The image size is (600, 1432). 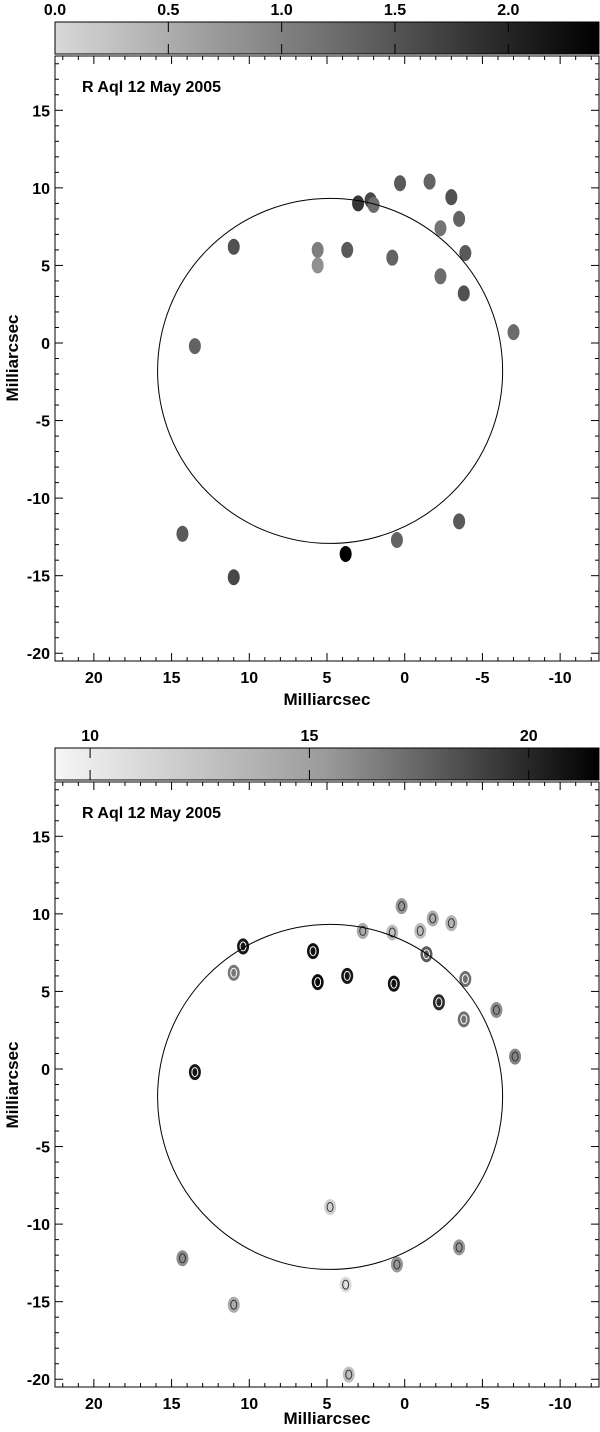 I want to click on x-tick-label: -5, so click(x=482, y=678).